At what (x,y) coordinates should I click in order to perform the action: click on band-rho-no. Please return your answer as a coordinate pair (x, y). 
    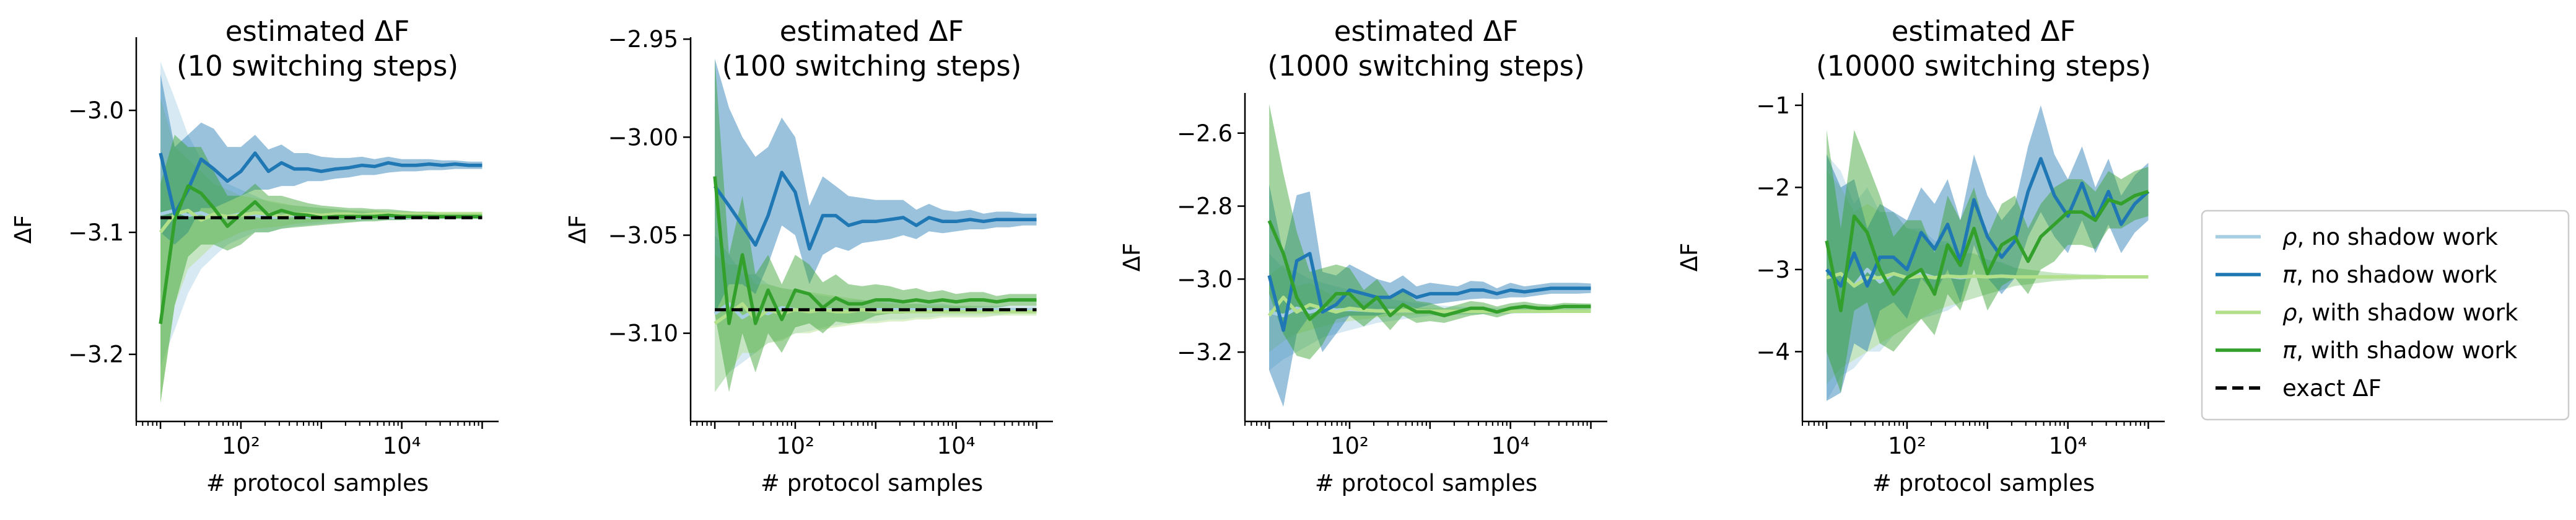
    Looking at the image, I should click on (876, 313).